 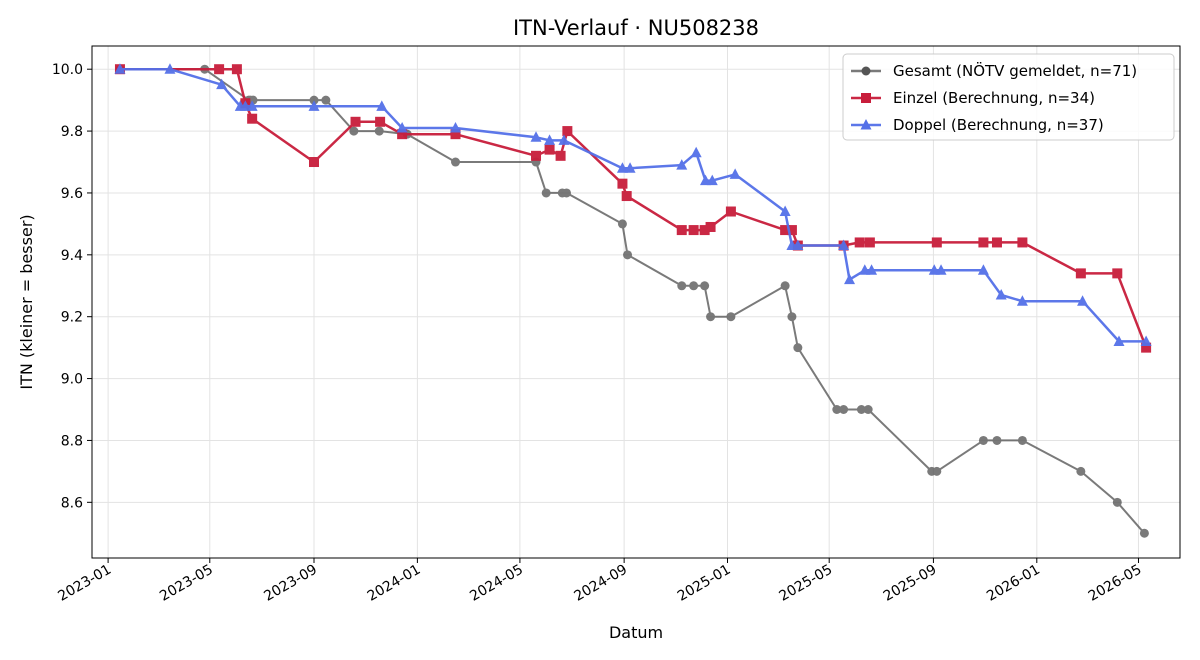 What do you see at coordinates (72, 132) in the screenshot?
I see `y-tick-label: 9.8` at bounding box center [72, 132].